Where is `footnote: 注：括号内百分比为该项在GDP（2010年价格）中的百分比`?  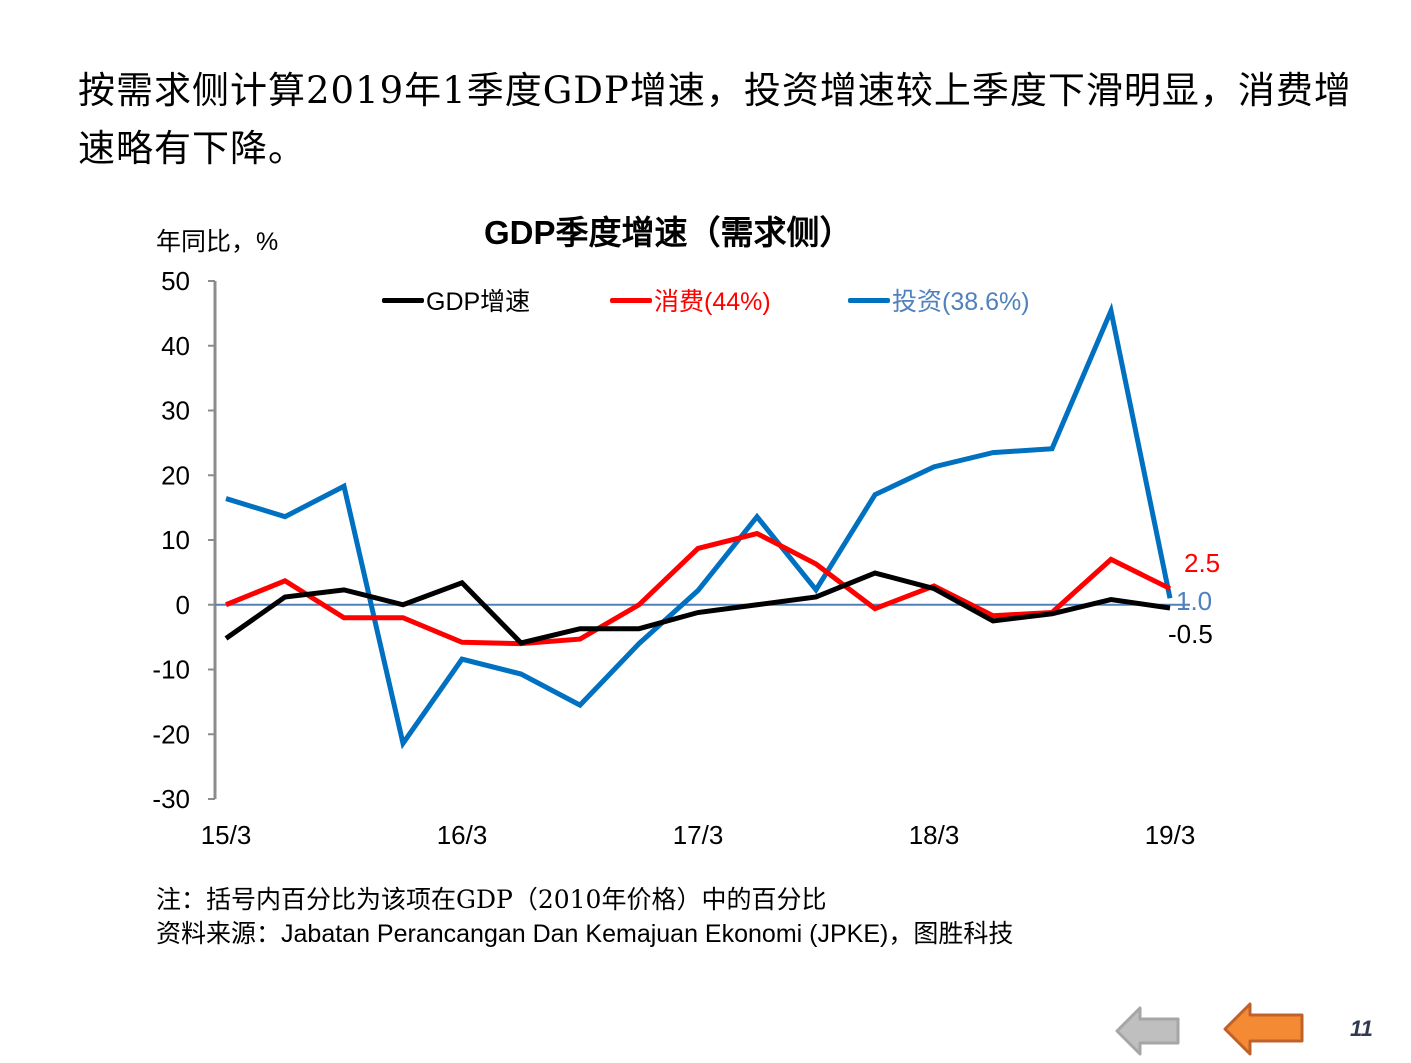 footnote: 注：括号内百分比为该项在GDP（2010年价格）中的百分比 is located at coordinates (491, 898).